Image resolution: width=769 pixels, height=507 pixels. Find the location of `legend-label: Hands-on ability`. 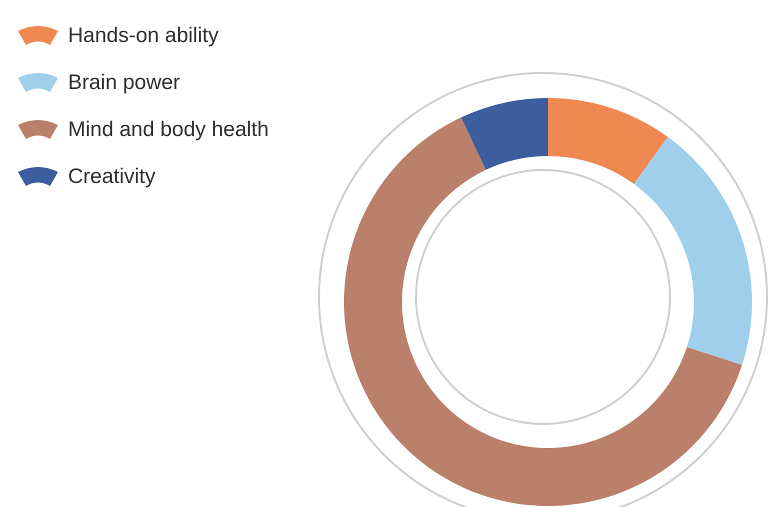

legend-label: Hands-on ability is located at coordinates (143, 36).